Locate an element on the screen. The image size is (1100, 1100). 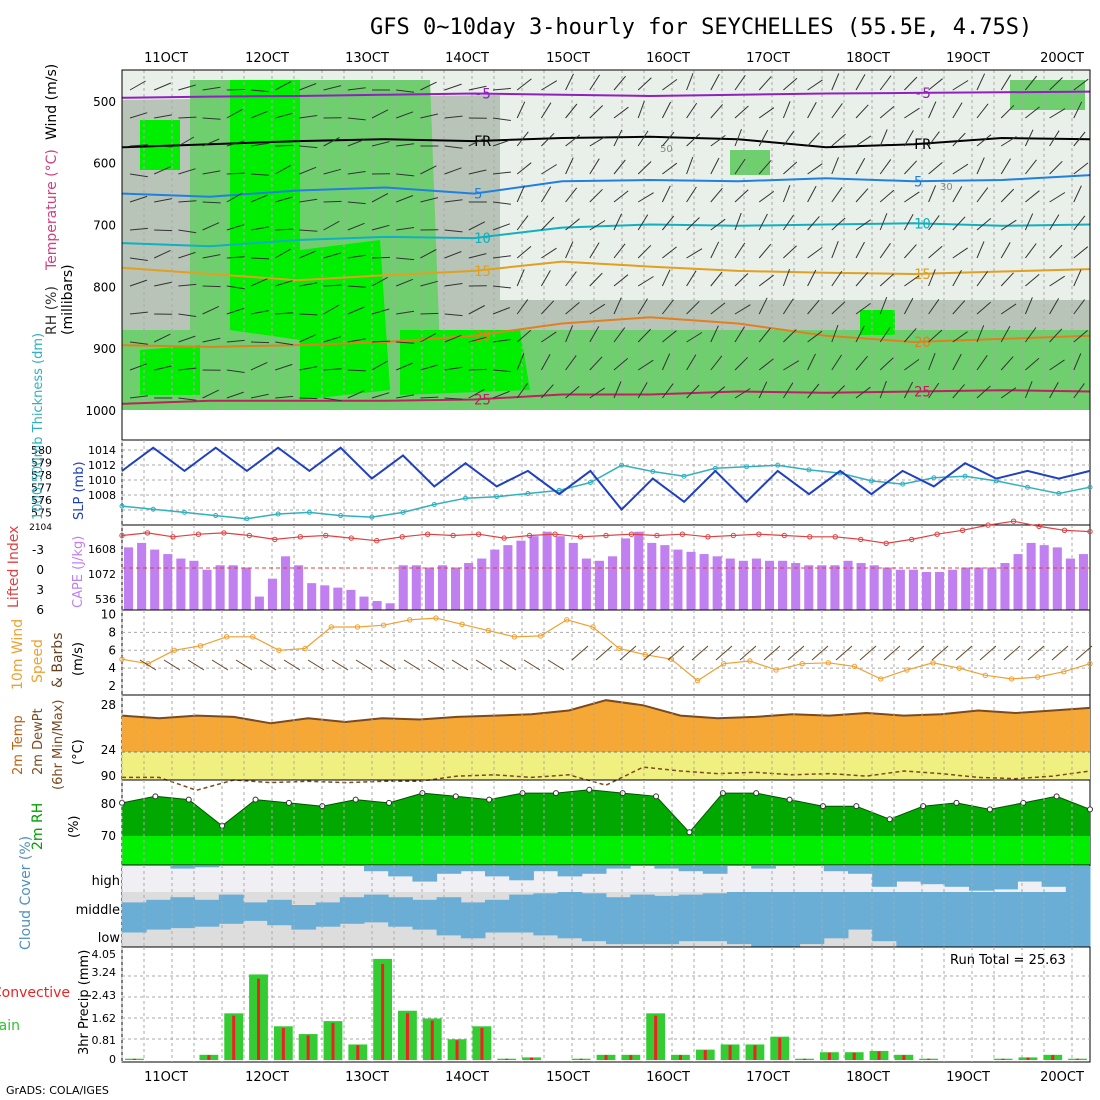
date-label-bottom: 17OCT is located at coordinates (768, 1077).